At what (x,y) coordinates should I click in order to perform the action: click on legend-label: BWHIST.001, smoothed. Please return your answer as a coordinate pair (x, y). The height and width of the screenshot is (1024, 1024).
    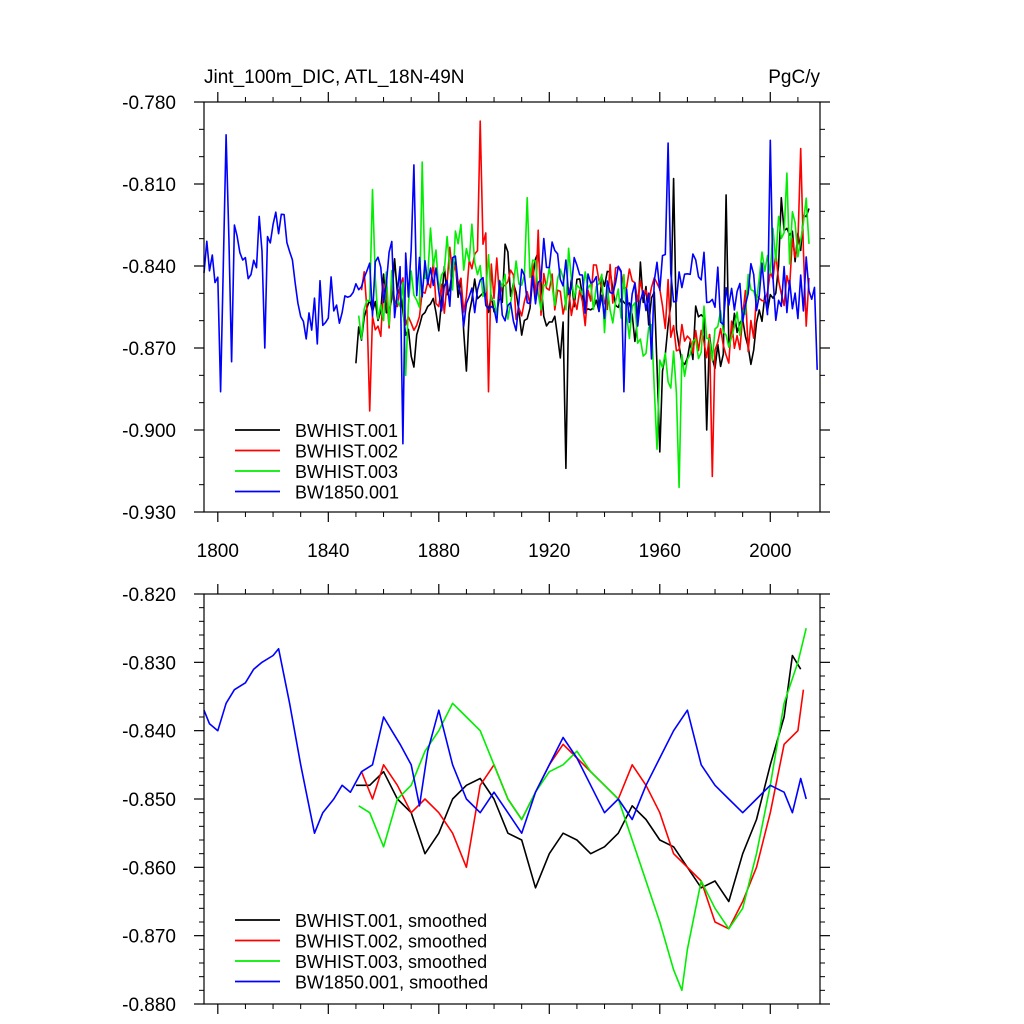
    Looking at the image, I should click on (391, 921).